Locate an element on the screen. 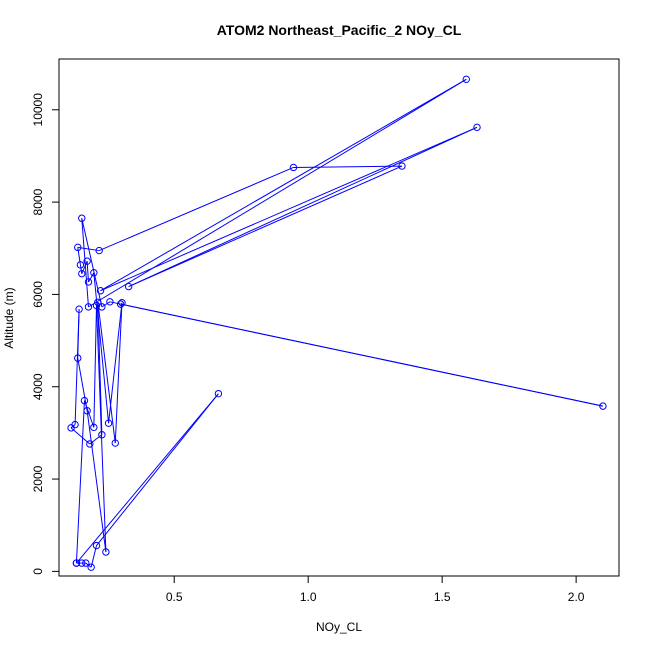 This screenshot has width=650, height=650. chart-title: ATOM2 Northeast_Pacific_2 NOy_CL is located at coordinates (339, 30).